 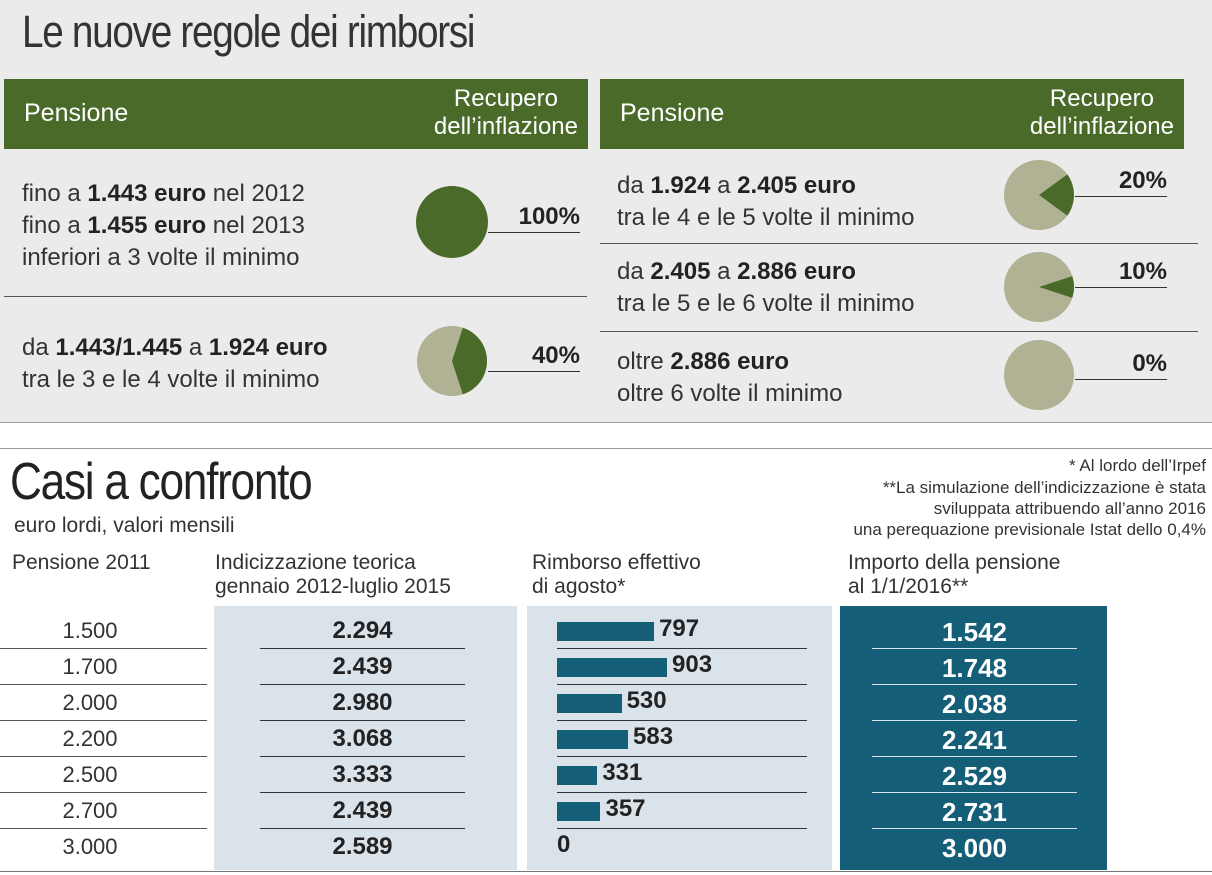 What do you see at coordinates (765, 186) in the screenshot?
I see `bracket-line: da 1.924 a 2.405 euro` at bounding box center [765, 186].